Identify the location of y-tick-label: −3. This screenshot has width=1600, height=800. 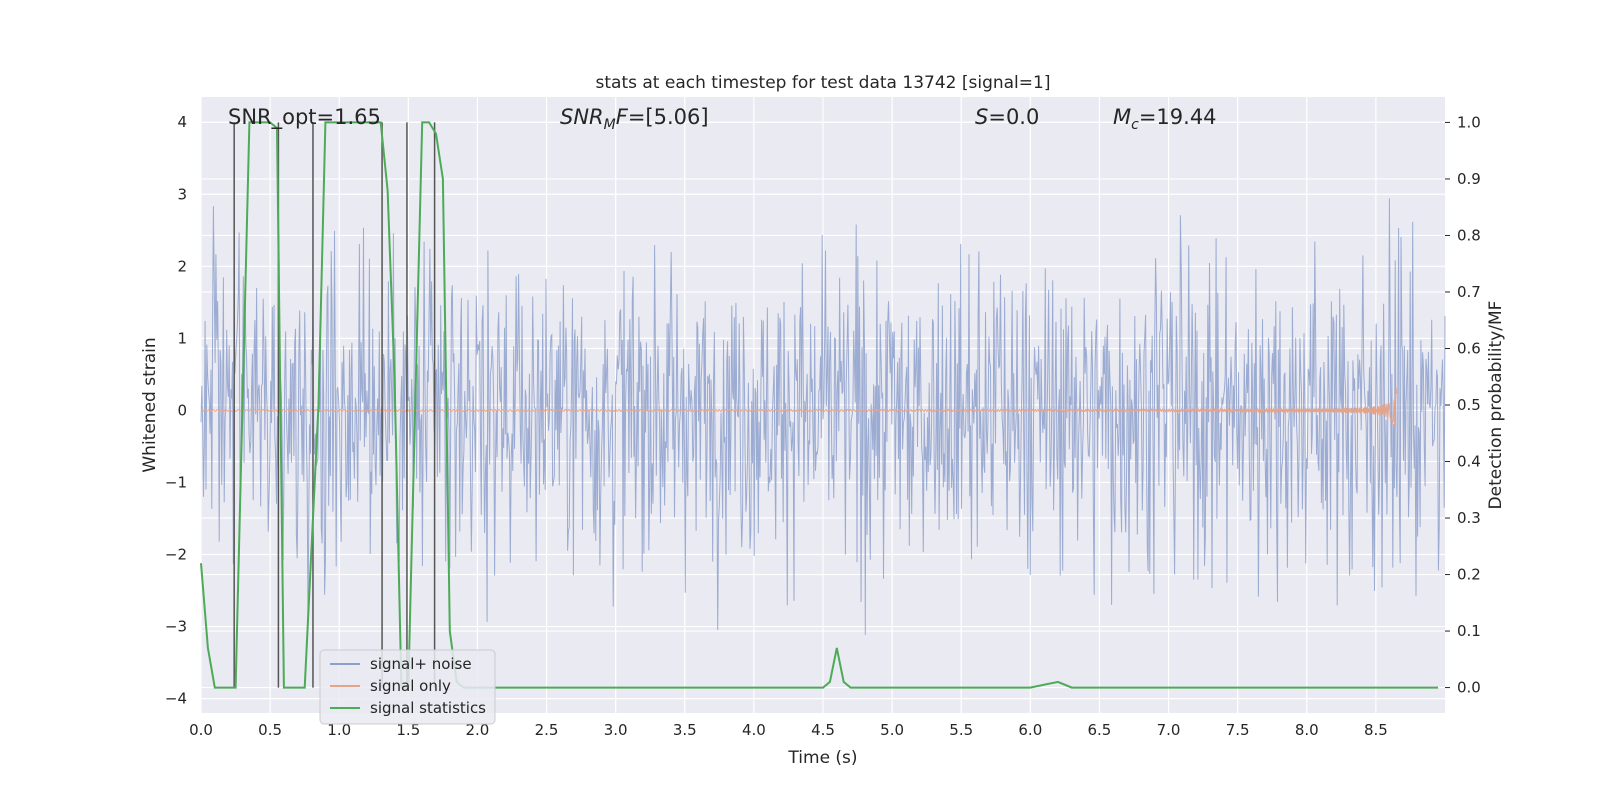
(176, 627).